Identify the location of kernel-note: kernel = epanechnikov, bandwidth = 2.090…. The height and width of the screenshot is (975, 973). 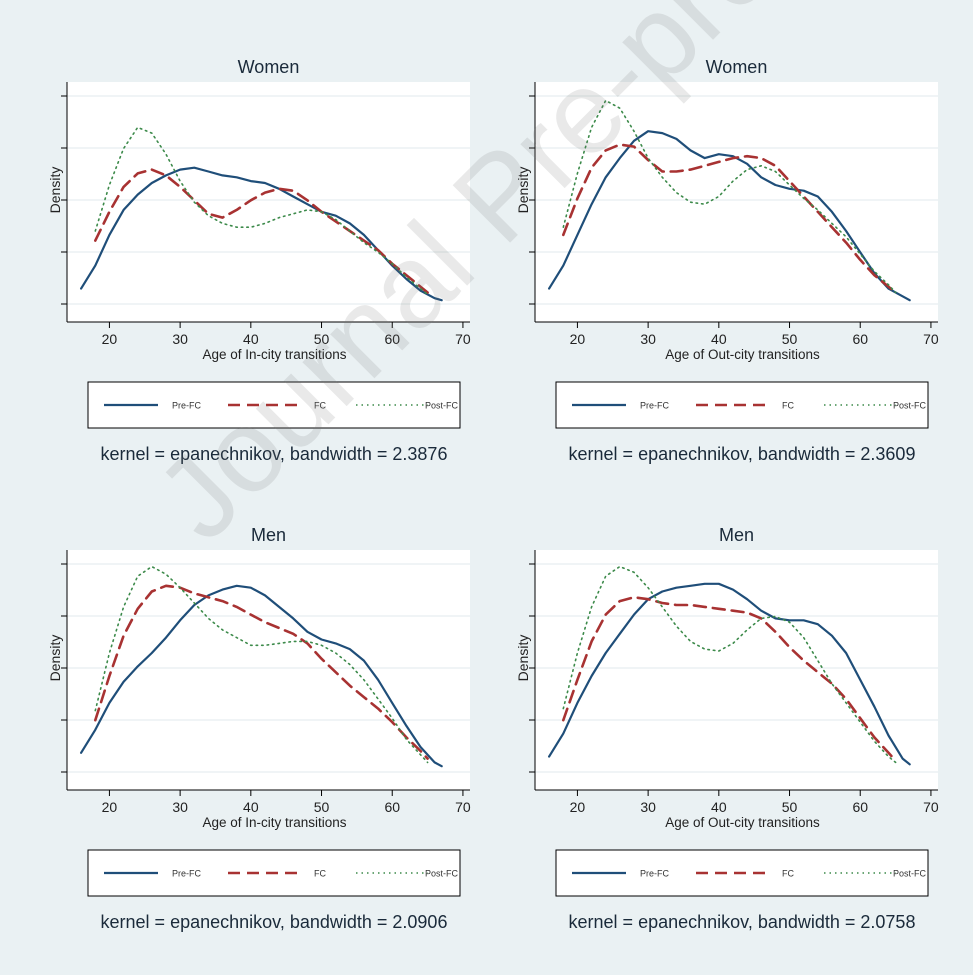
(274, 922).